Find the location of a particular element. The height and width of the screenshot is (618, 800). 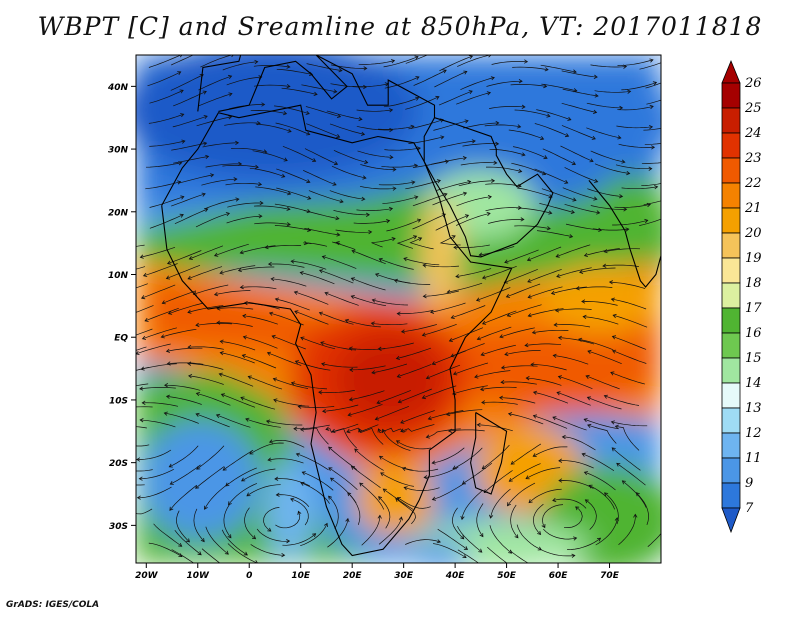

coastline is located at coordinates (489, 453).